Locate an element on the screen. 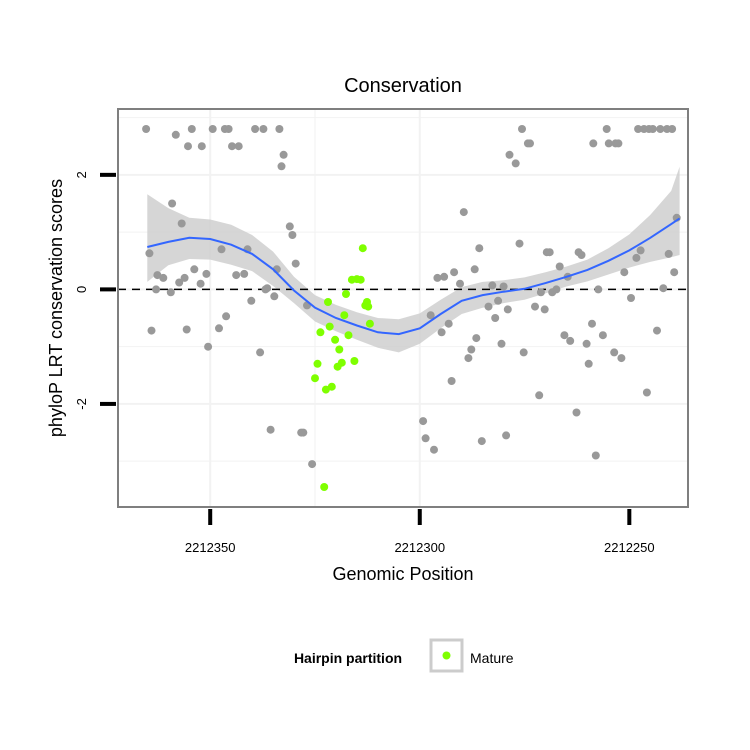 This screenshot has height=750, width=750. y-axis-title: phyloP LRT conservation scores is located at coordinates (56, 308).